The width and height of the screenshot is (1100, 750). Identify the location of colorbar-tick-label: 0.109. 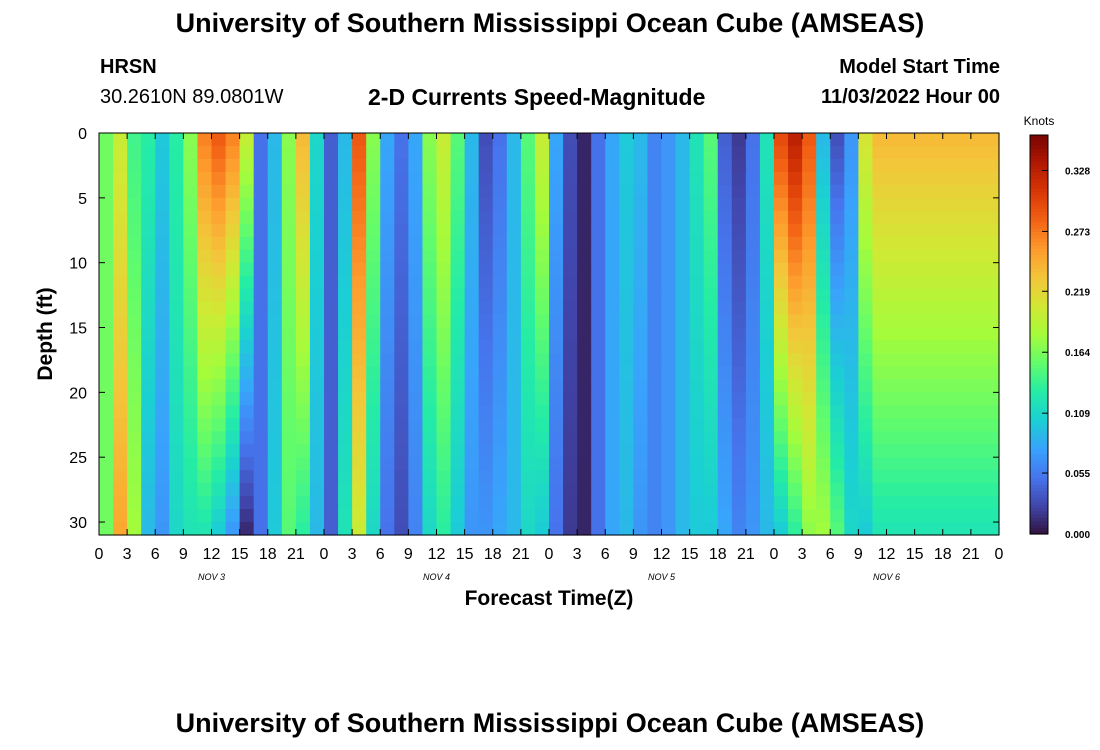
(1077, 414).